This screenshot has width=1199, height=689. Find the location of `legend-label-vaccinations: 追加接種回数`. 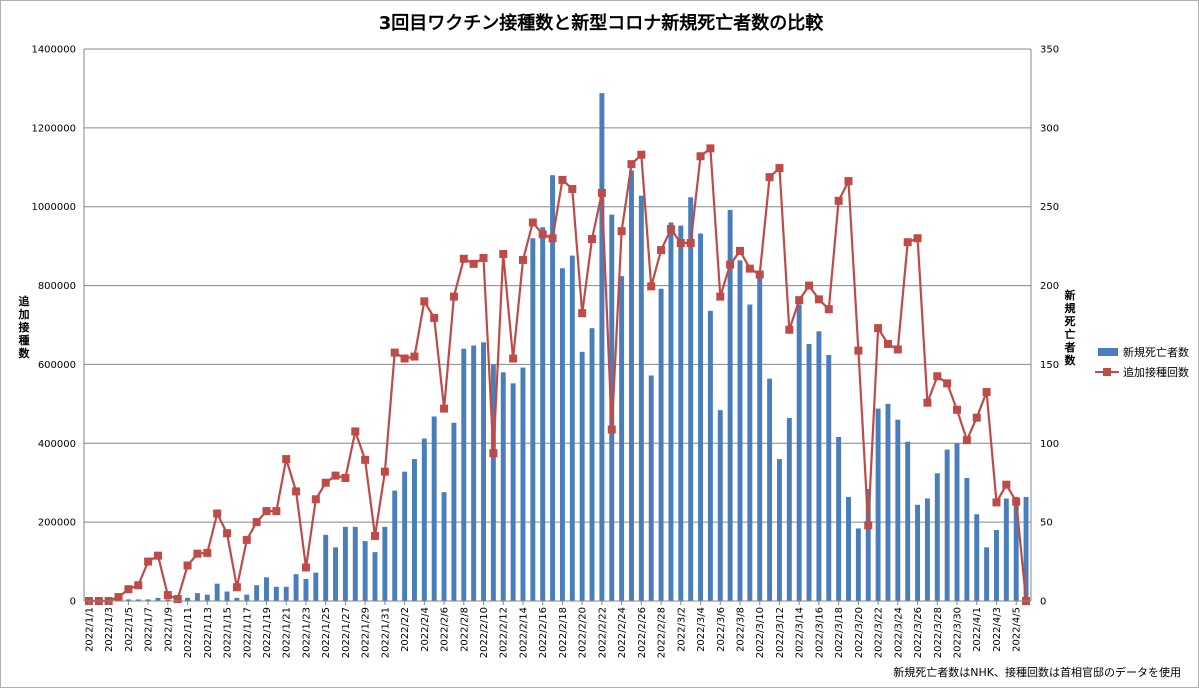

legend-label-vaccinations: 追加接種回数 is located at coordinates (1156, 372).